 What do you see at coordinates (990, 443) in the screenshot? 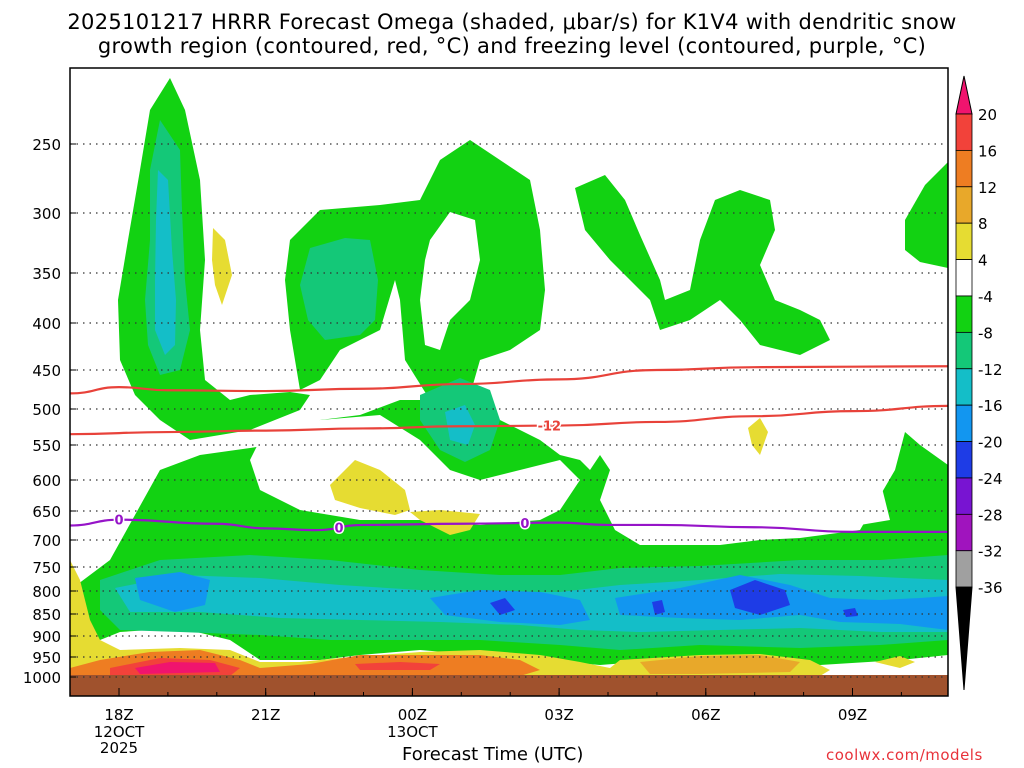
I see `colorbar-label: -20` at bounding box center [990, 443].